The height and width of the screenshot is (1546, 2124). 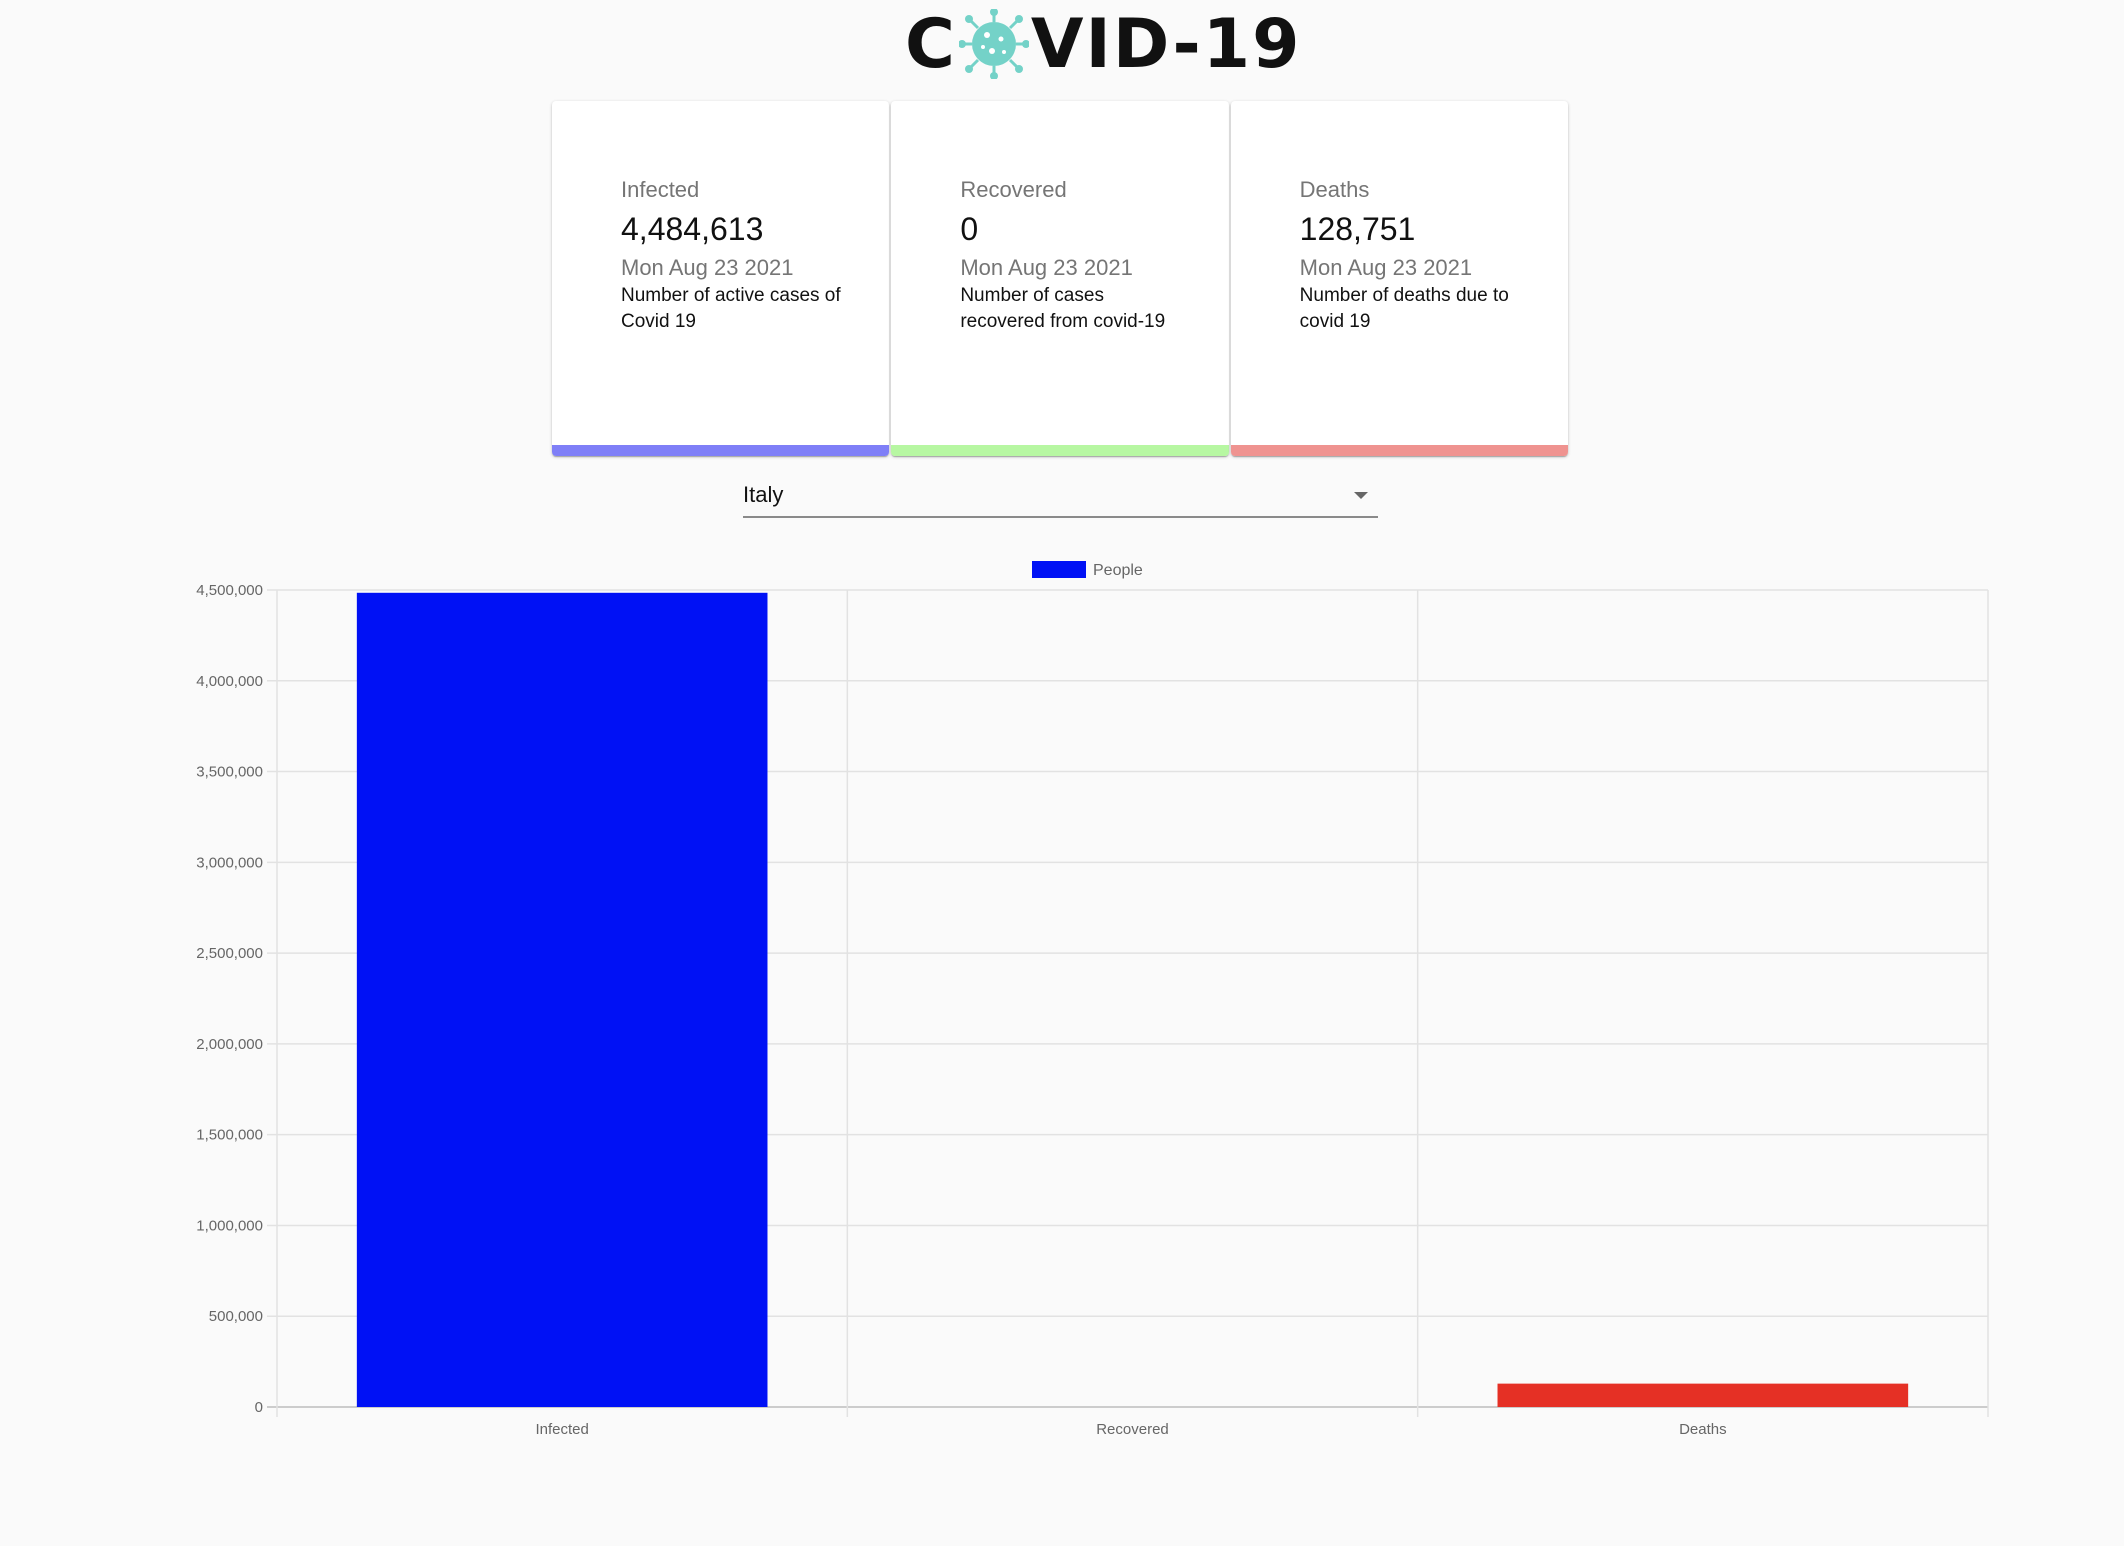 I want to click on bar-infected, so click(x=562, y=999).